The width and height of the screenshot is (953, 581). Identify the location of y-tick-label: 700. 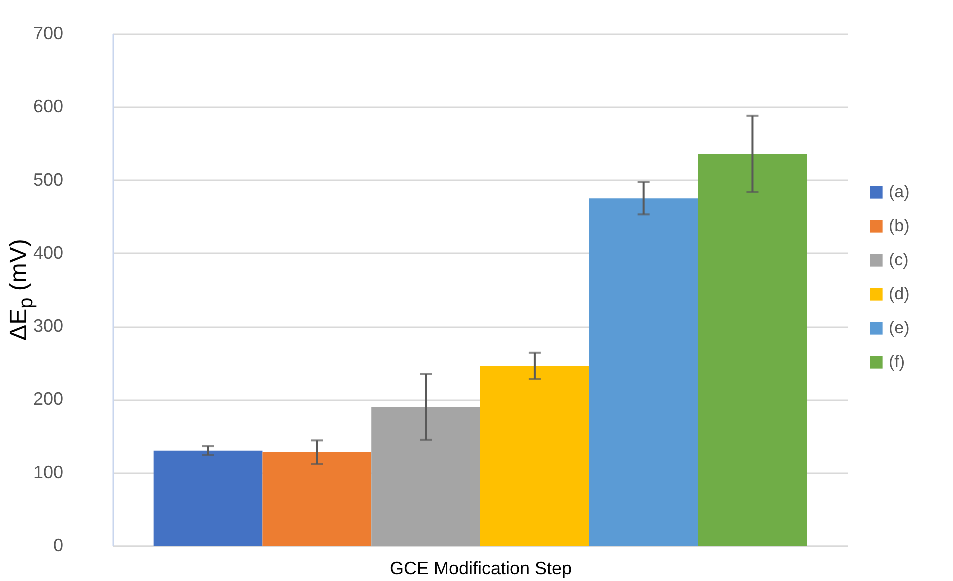
(48, 34).